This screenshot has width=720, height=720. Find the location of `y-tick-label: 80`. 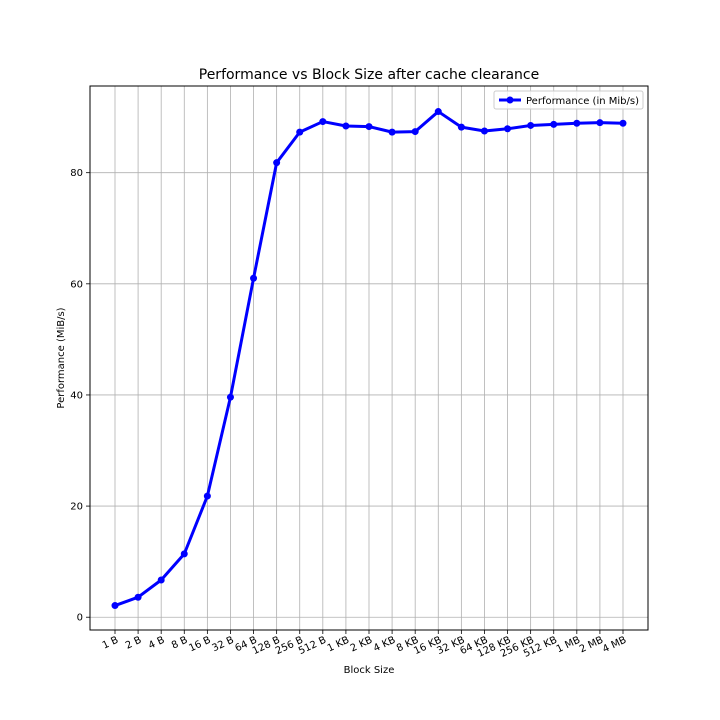

y-tick-label: 80 is located at coordinates (76, 173).